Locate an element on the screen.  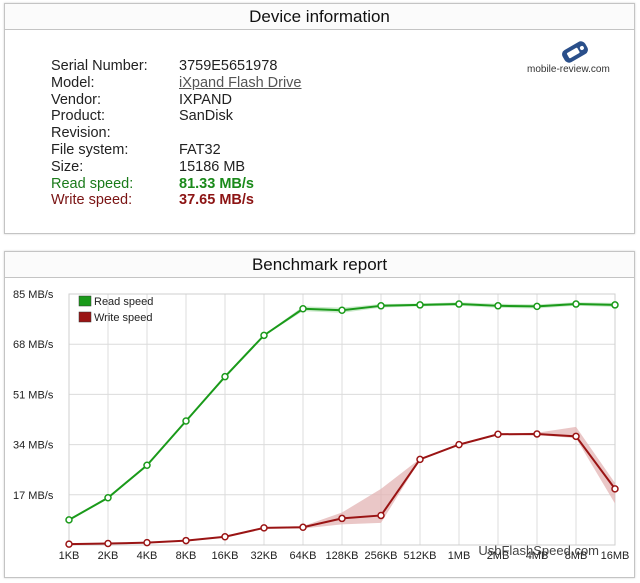
info-row-write-speed: Write speed: 37.65 MB/s is located at coordinates (176, 200).